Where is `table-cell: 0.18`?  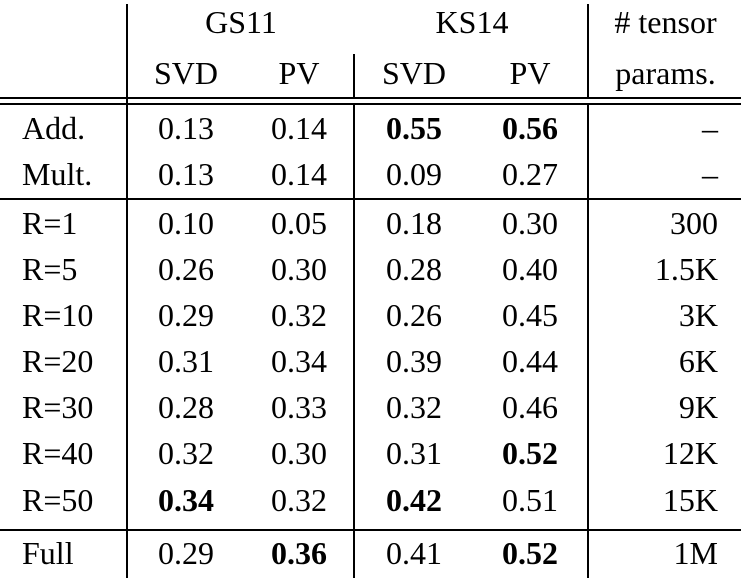 table-cell: 0.18 is located at coordinates (414, 223).